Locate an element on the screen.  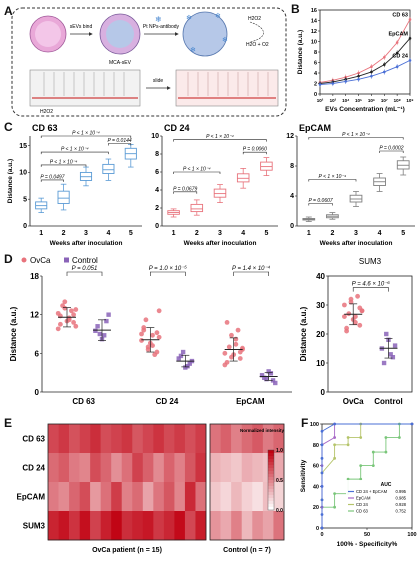
x-tick-label: 2 is located at coordinates (64, 233).